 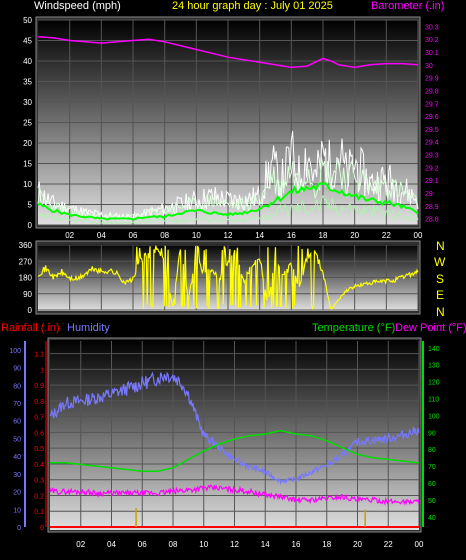 What do you see at coordinates (440, 295) in the screenshot?
I see `compass-label-east: E` at bounding box center [440, 295].